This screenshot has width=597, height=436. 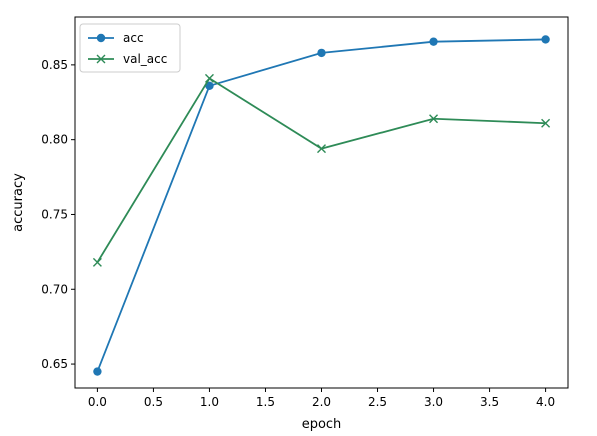 I want to click on x-tick-label: 2.5, so click(x=377, y=402).